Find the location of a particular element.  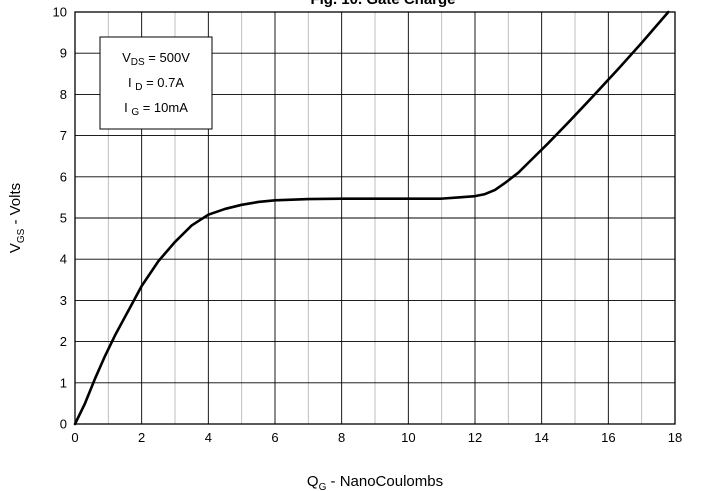

x-tick-label: 0 is located at coordinates (74, 437).